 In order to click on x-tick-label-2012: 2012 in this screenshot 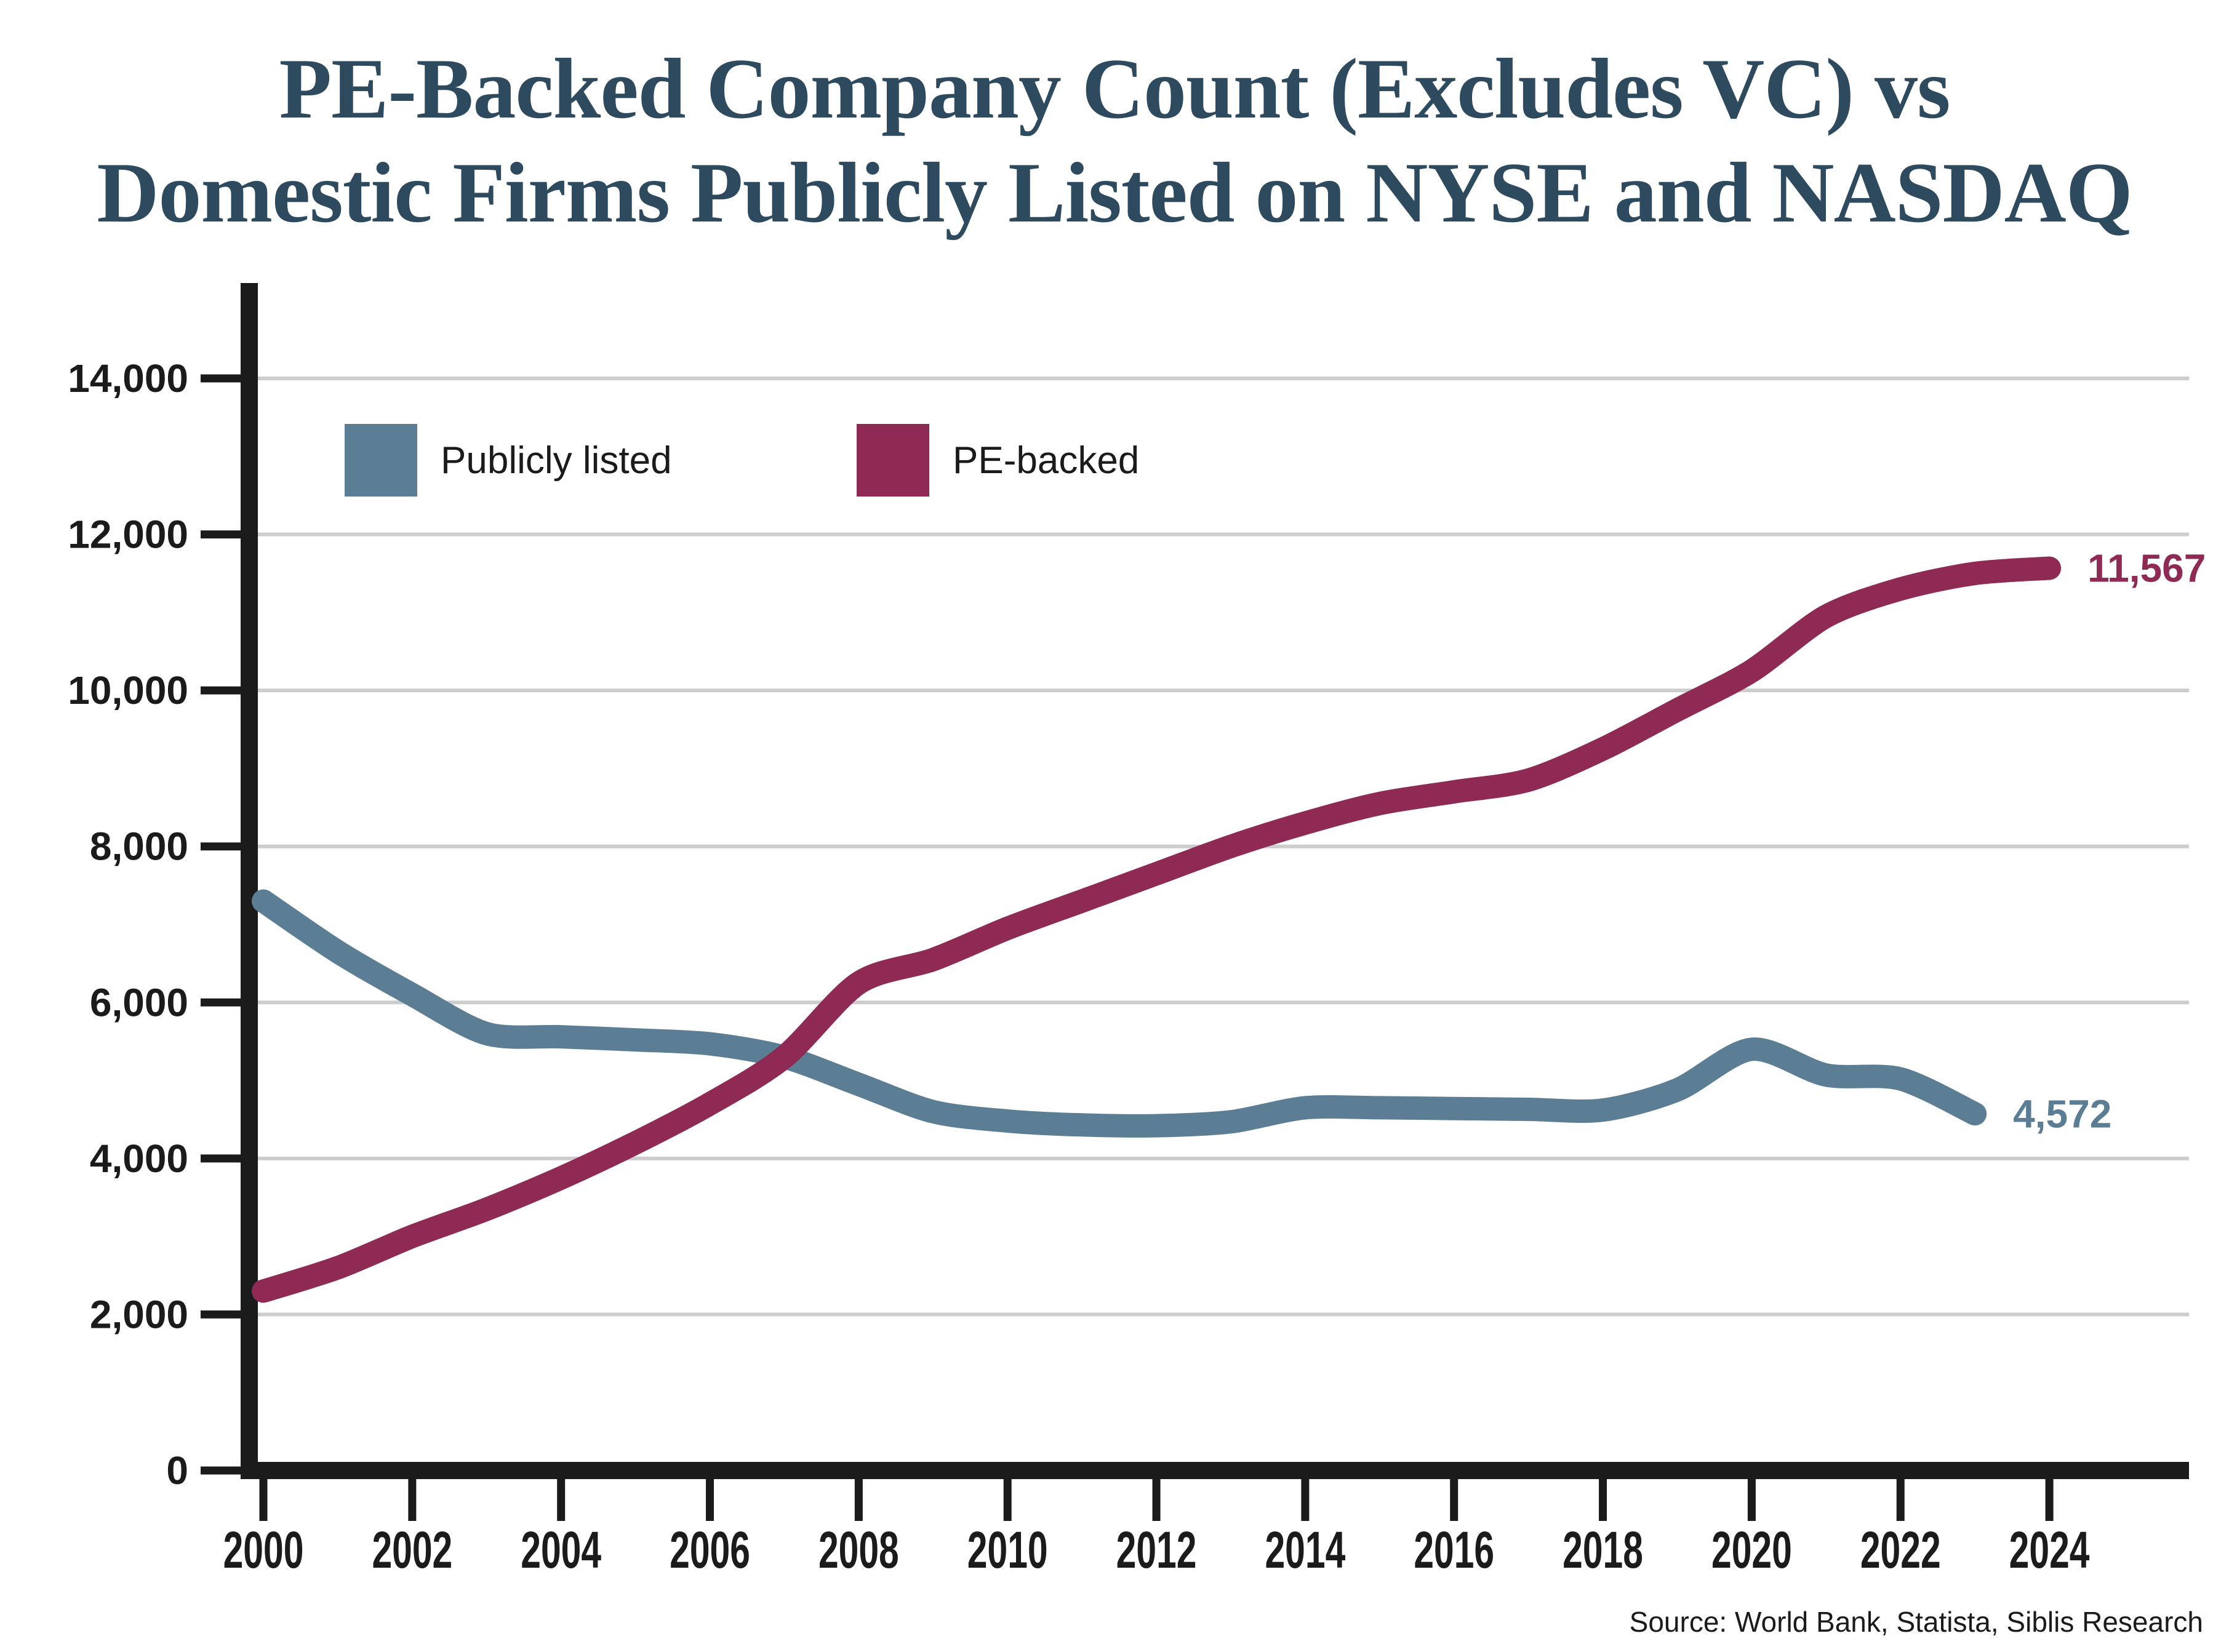, I will do `click(1156, 1550)`.